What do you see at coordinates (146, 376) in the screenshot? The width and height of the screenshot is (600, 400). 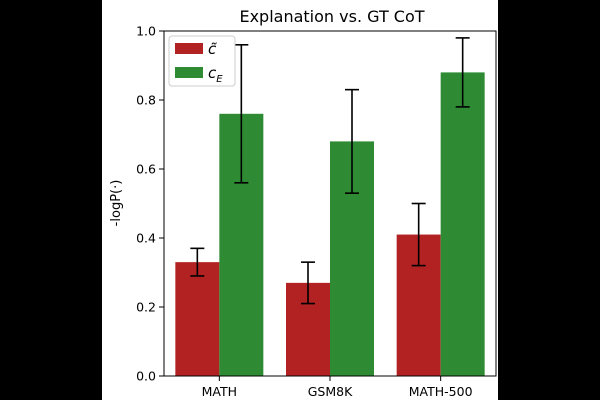 I see `y-tick-label: 0.0` at bounding box center [146, 376].